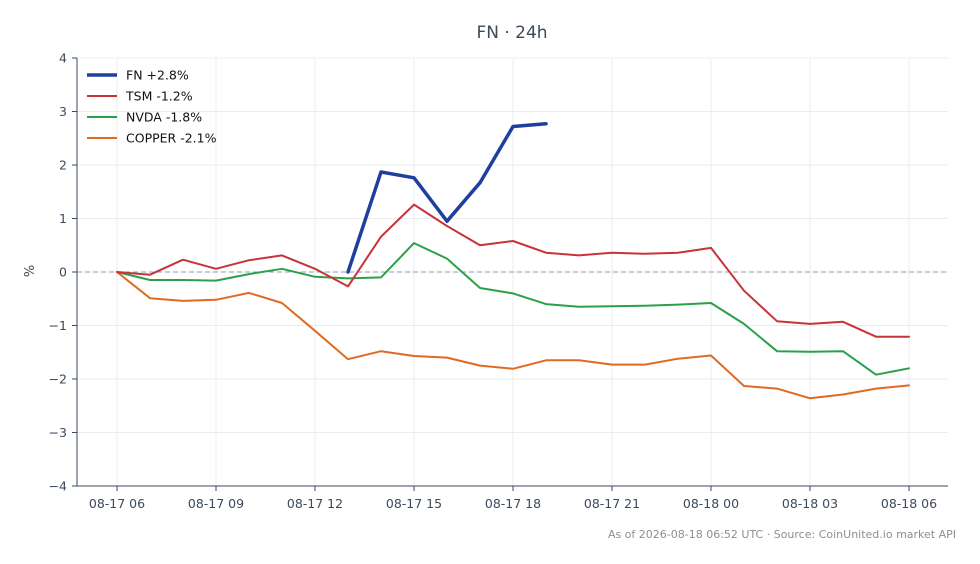  Describe the element at coordinates (63, 218) in the screenshot. I see `y-tick-label: 1` at that location.